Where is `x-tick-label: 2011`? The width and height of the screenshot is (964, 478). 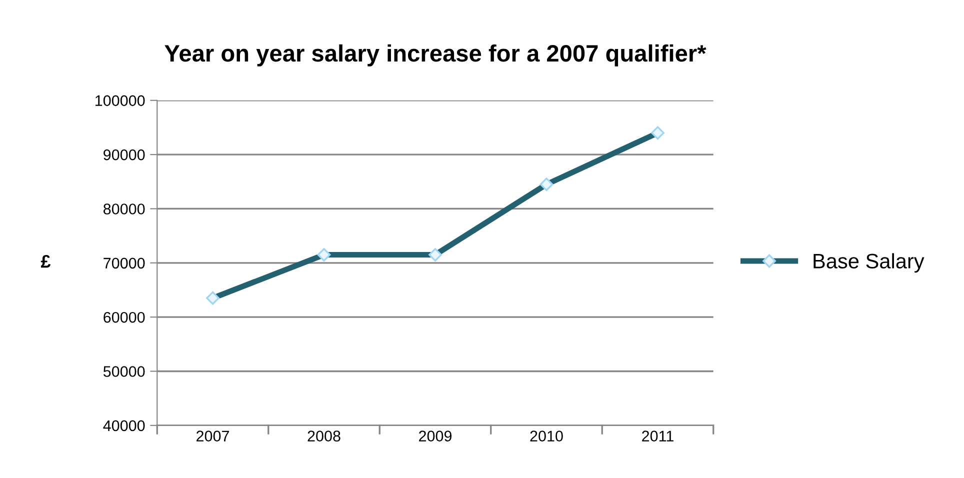
x-tick-label: 2011 is located at coordinates (658, 436).